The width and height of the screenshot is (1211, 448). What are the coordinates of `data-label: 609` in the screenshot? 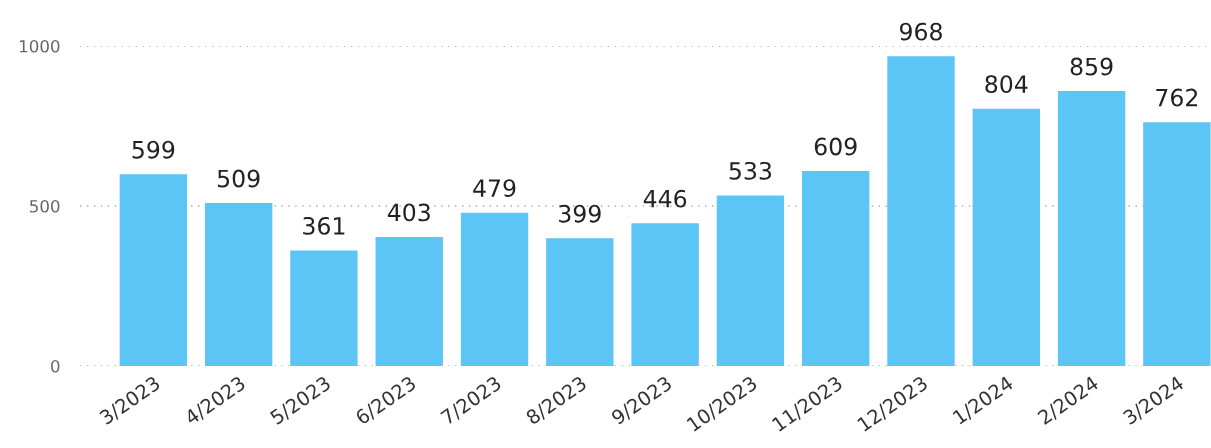 It's located at (835, 146).